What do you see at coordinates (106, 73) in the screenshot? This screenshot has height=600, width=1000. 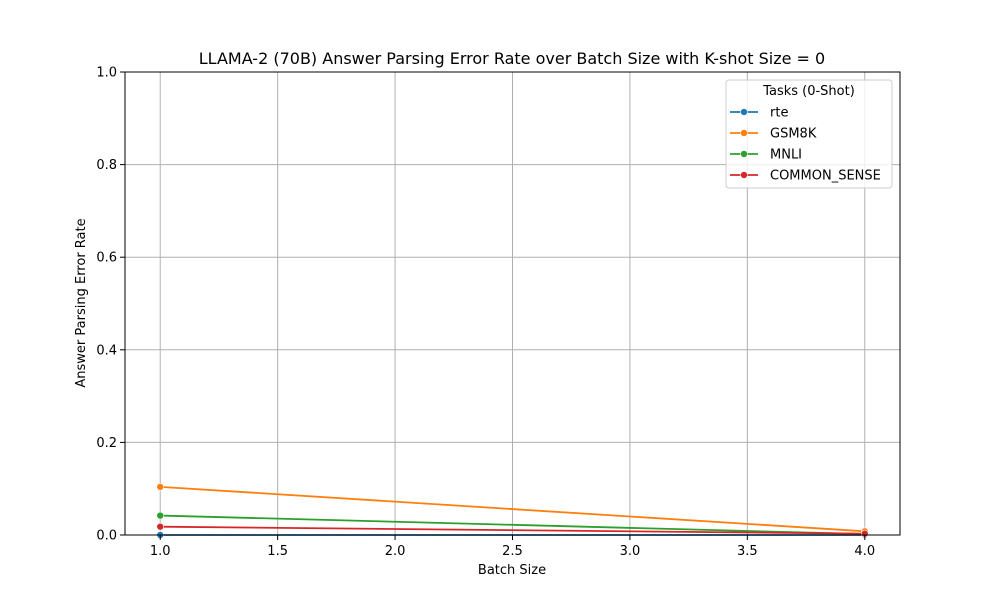 I see `y-tick-label: 1.0` at bounding box center [106, 73].